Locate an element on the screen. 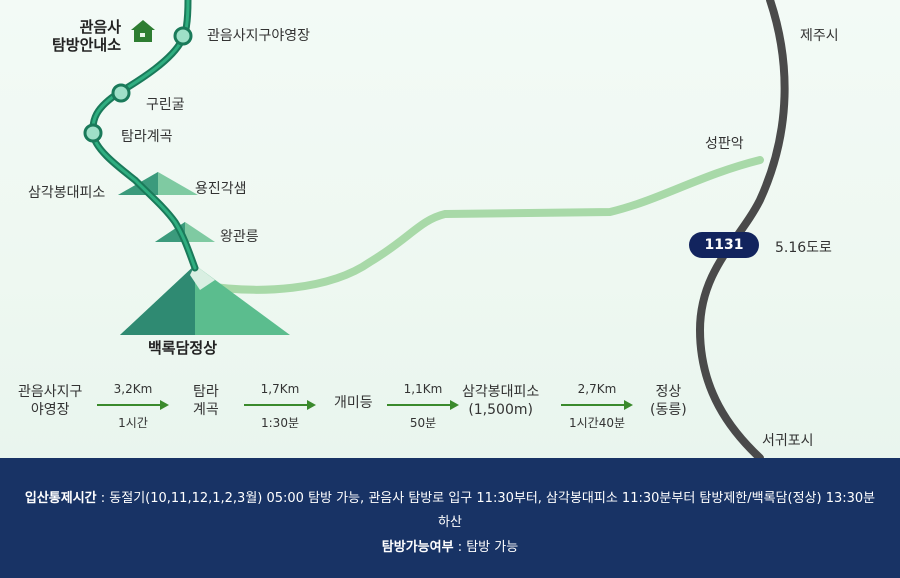 The width and height of the screenshot is (900, 578). segment-time: 1시간40분 is located at coordinates (597, 423).